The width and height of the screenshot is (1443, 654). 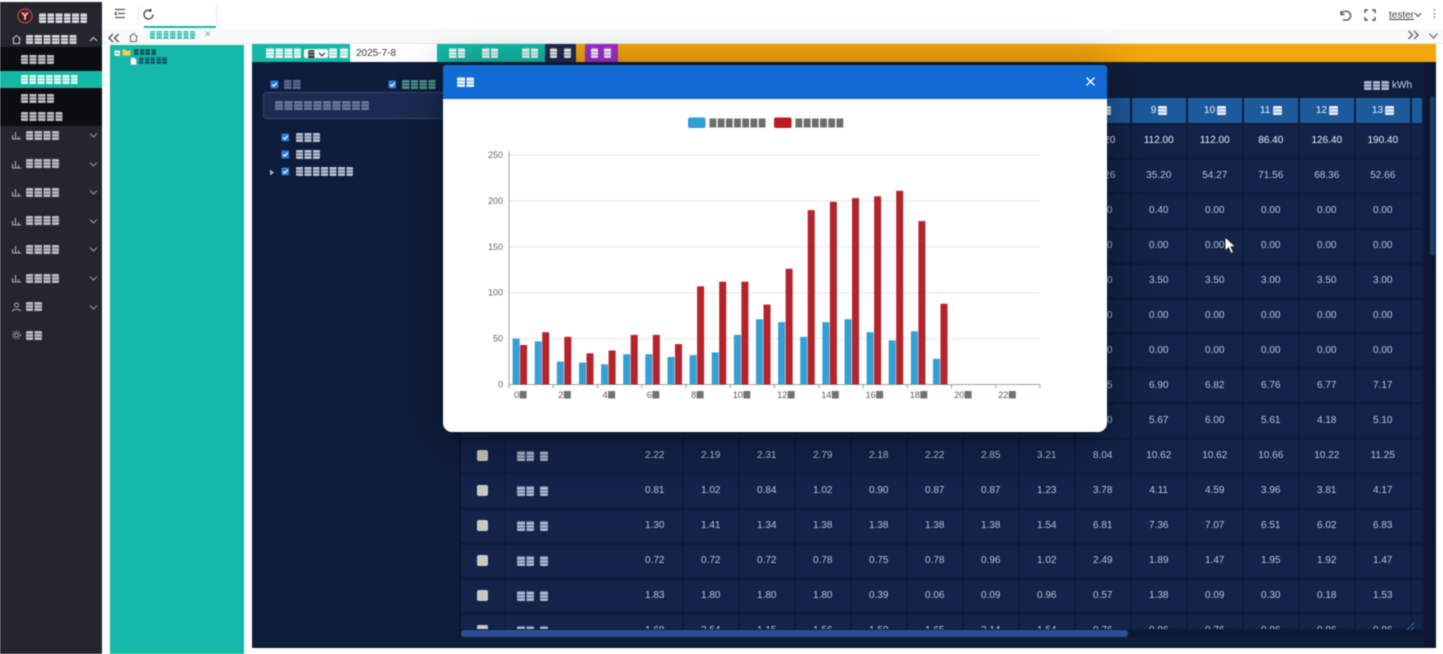 I want to click on svg-text: 12, so click(x=782, y=395).